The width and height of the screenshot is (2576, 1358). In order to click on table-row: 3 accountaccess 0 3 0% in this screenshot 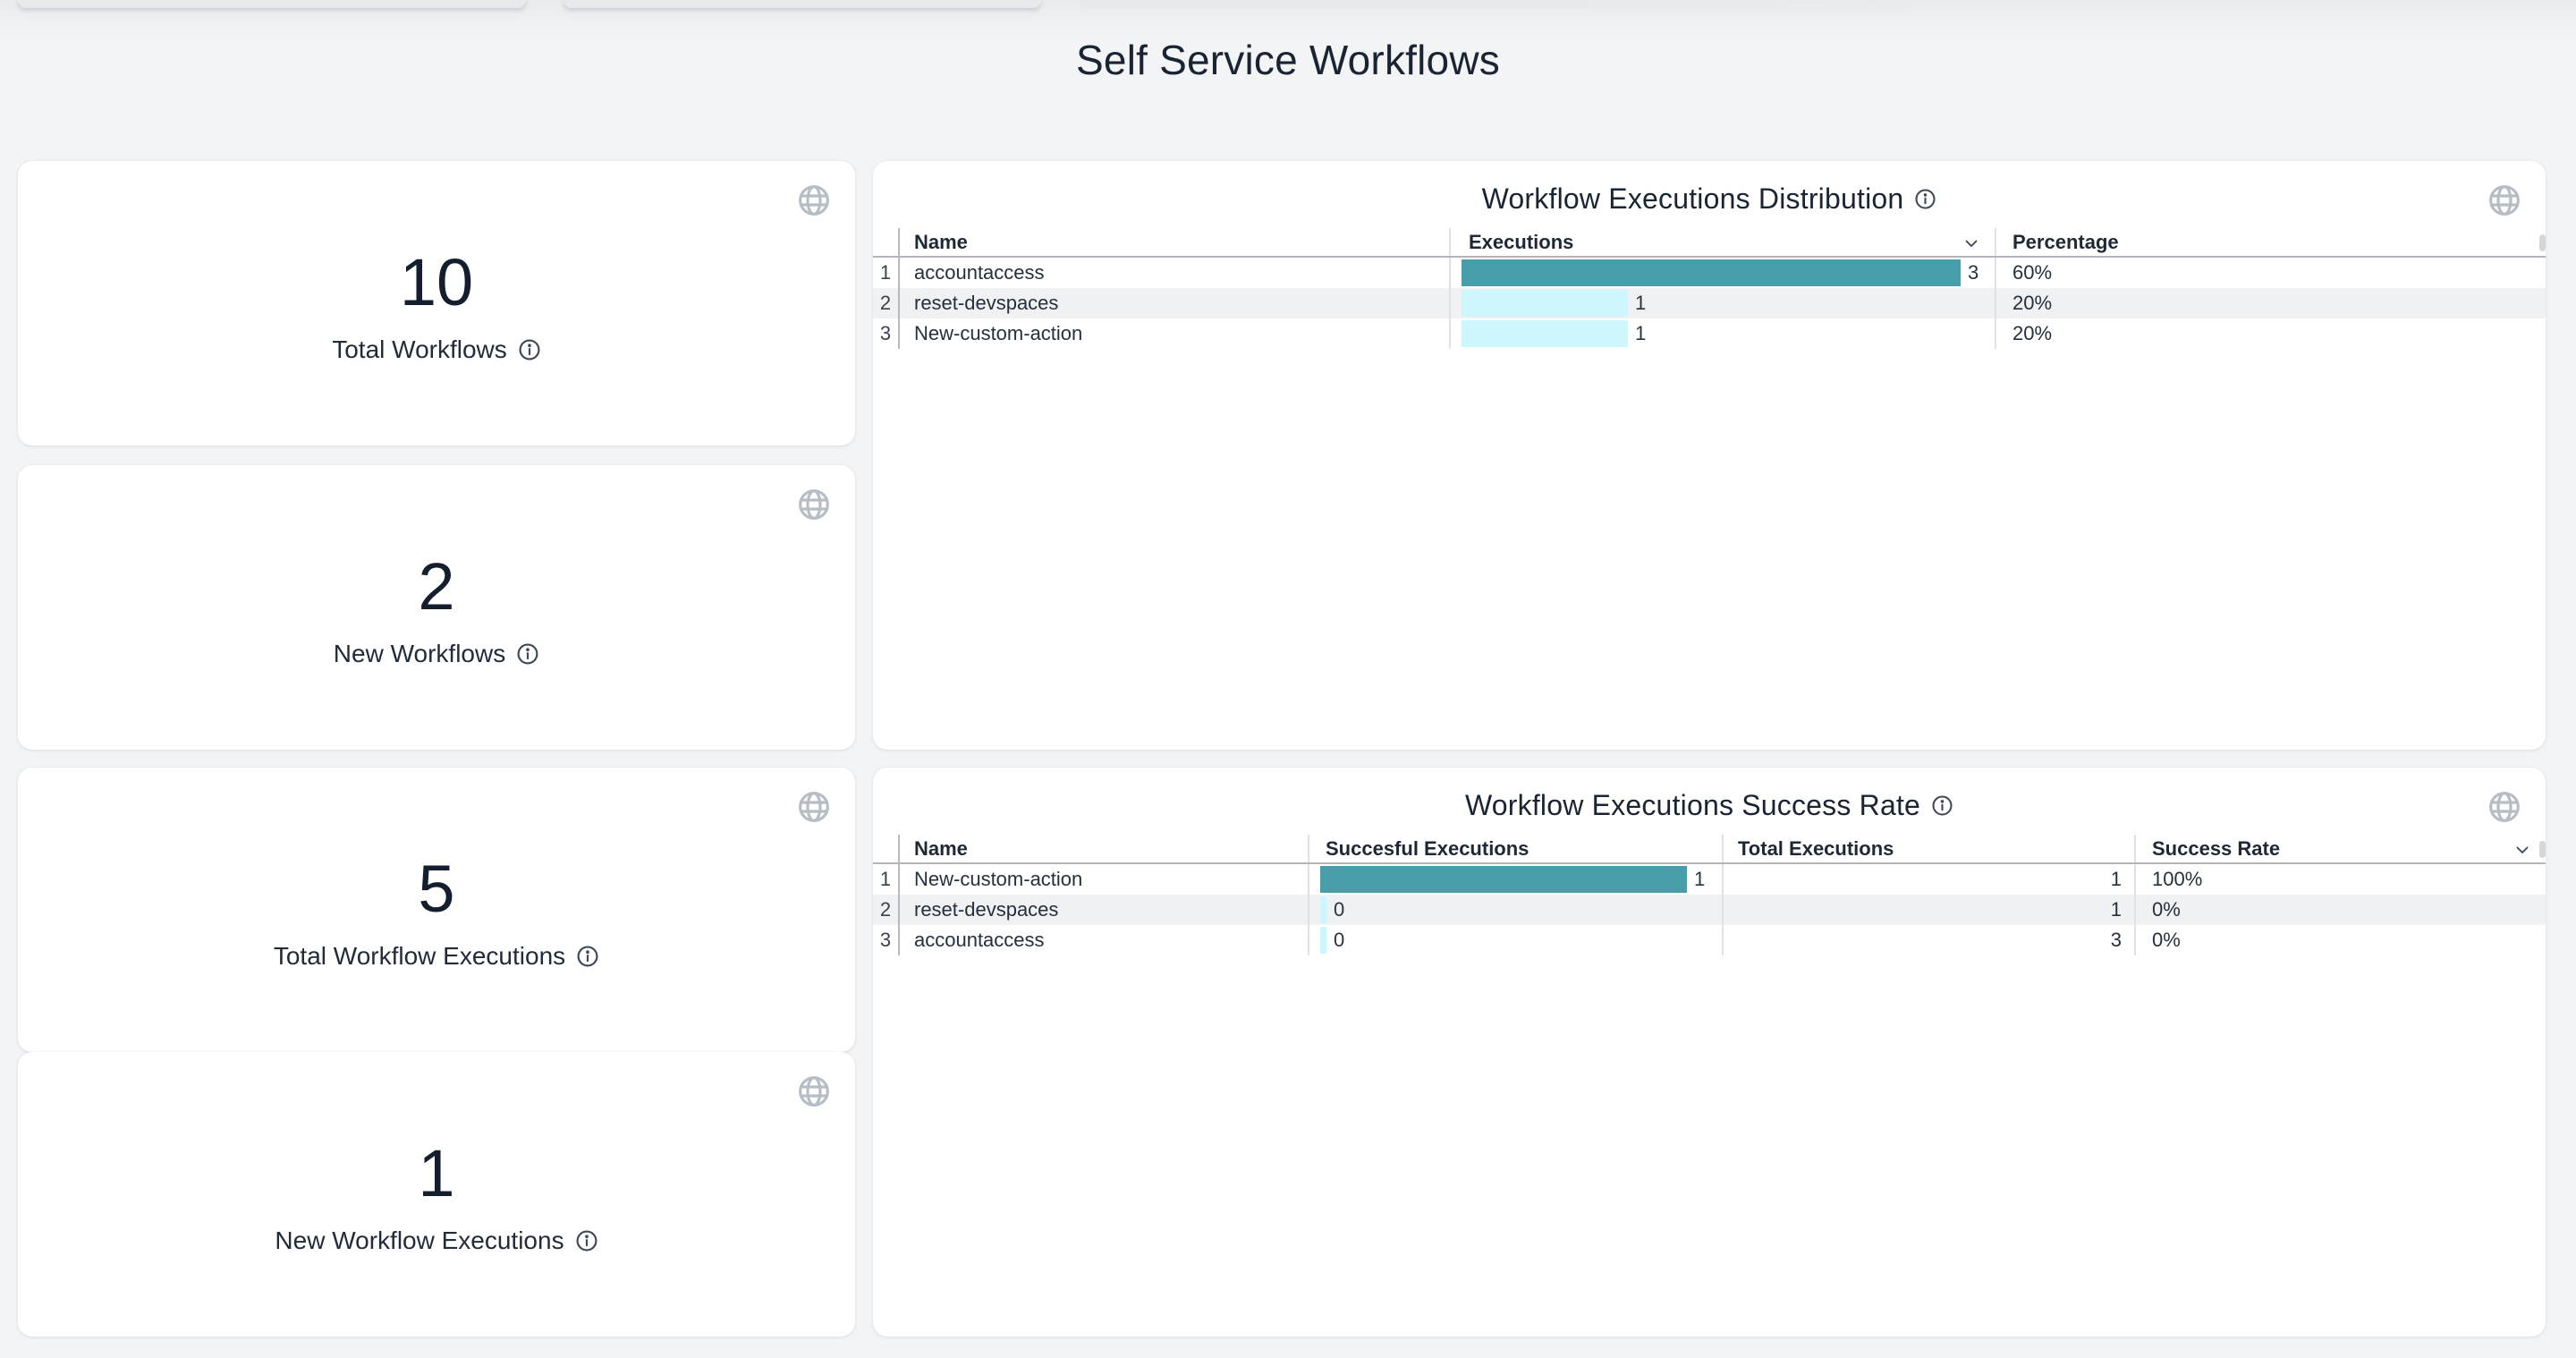, I will do `click(1709, 940)`.